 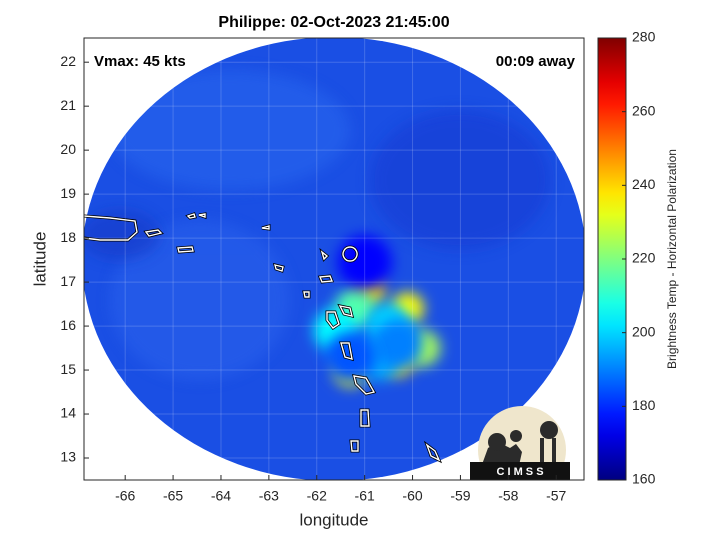 I want to click on y-tick-label: 18, so click(x=68, y=237).